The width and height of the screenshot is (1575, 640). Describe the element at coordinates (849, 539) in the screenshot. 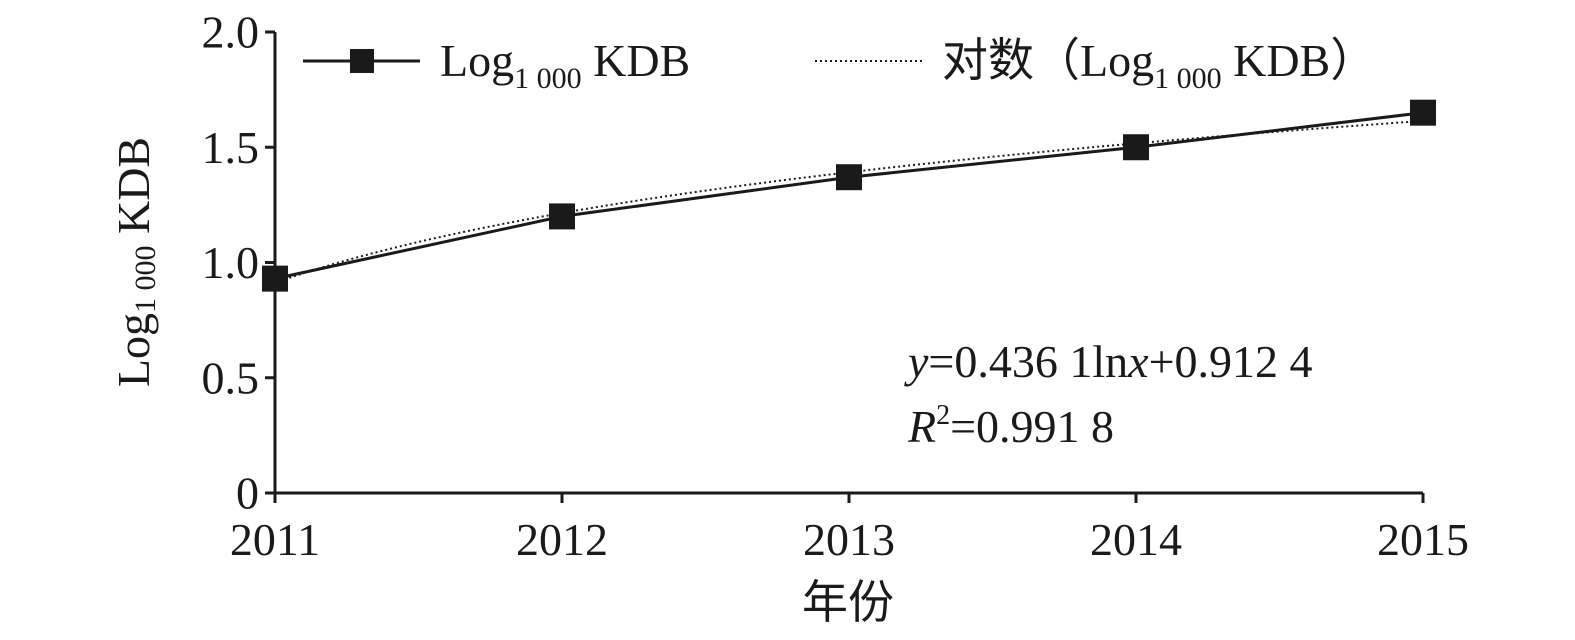

I see `x-tick-label: 2013` at that location.